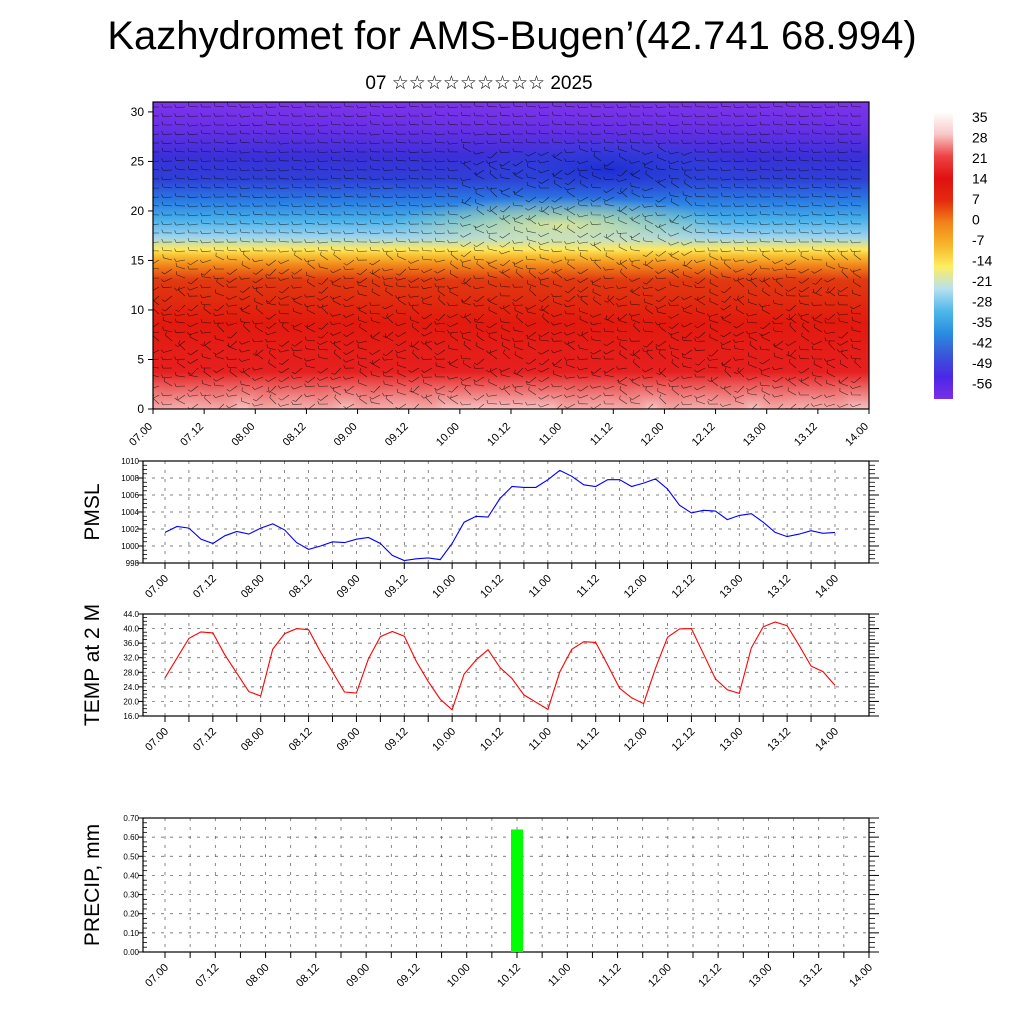 The image size is (1024, 1024). Describe the element at coordinates (138, 211) in the screenshot. I see `y-tick-label: 20` at that location.